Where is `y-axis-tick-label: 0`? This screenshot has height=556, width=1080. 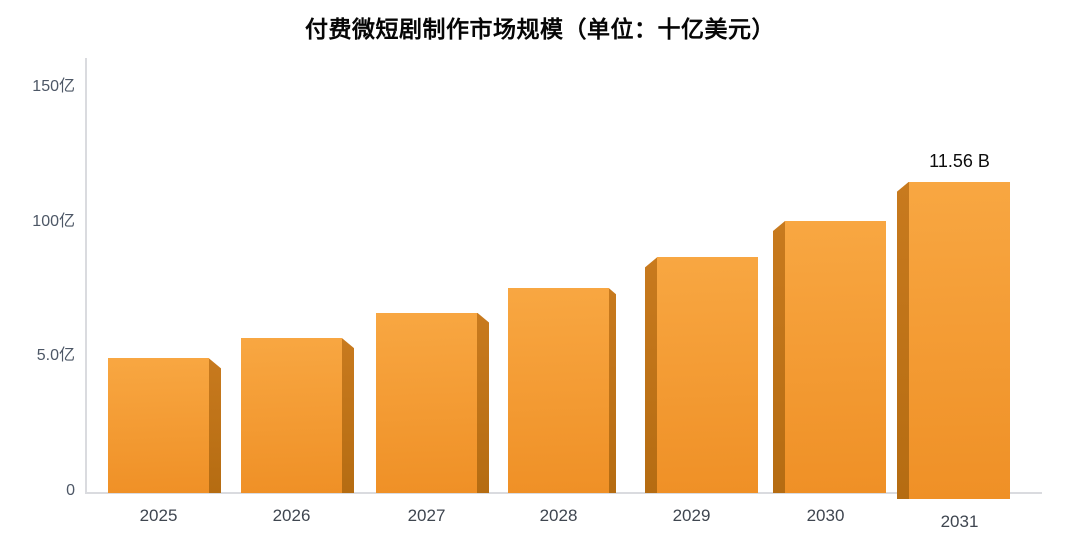 y-axis-tick-label: 0 is located at coordinates (70, 490).